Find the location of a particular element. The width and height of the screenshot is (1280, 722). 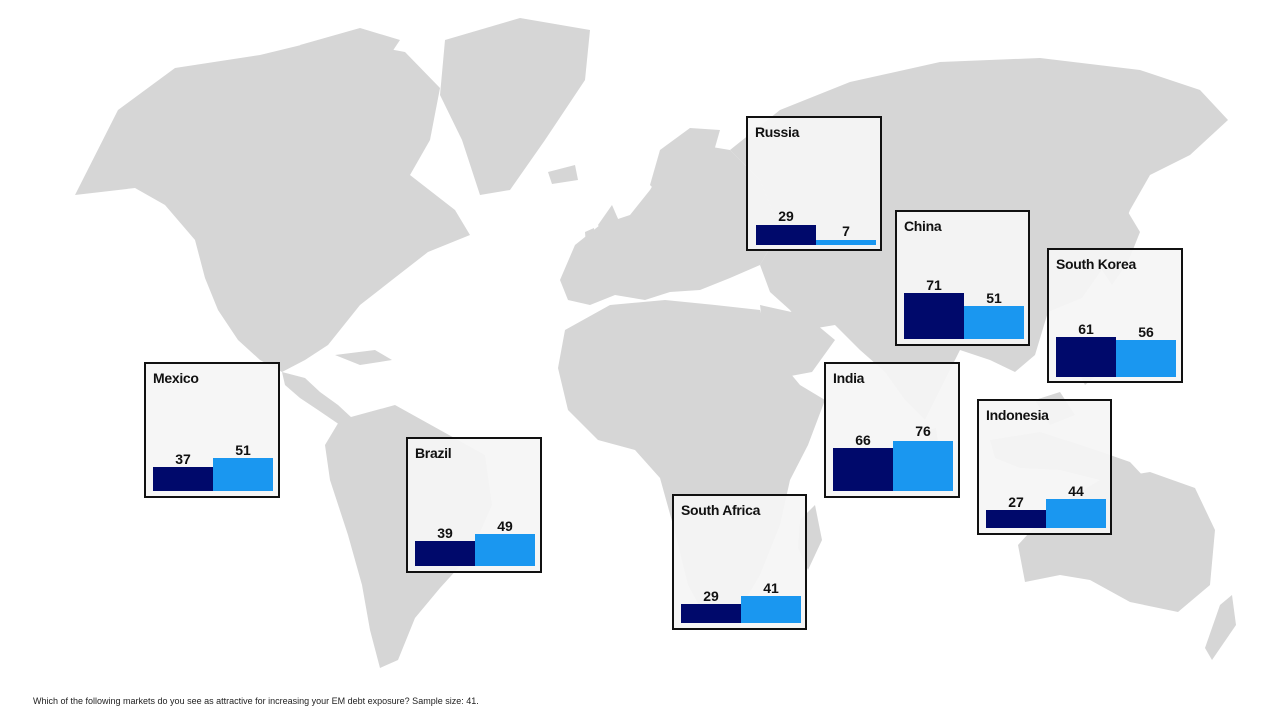

value-label-series-2: 7 is located at coordinates (846, 231).